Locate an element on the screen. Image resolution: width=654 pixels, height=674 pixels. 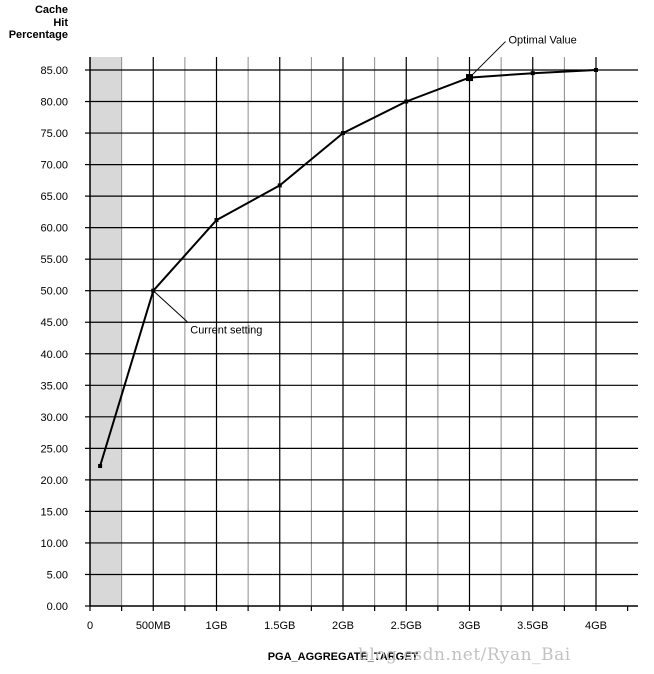
y-axis-title-line-2: Hit is located at coordinates (60, 22).